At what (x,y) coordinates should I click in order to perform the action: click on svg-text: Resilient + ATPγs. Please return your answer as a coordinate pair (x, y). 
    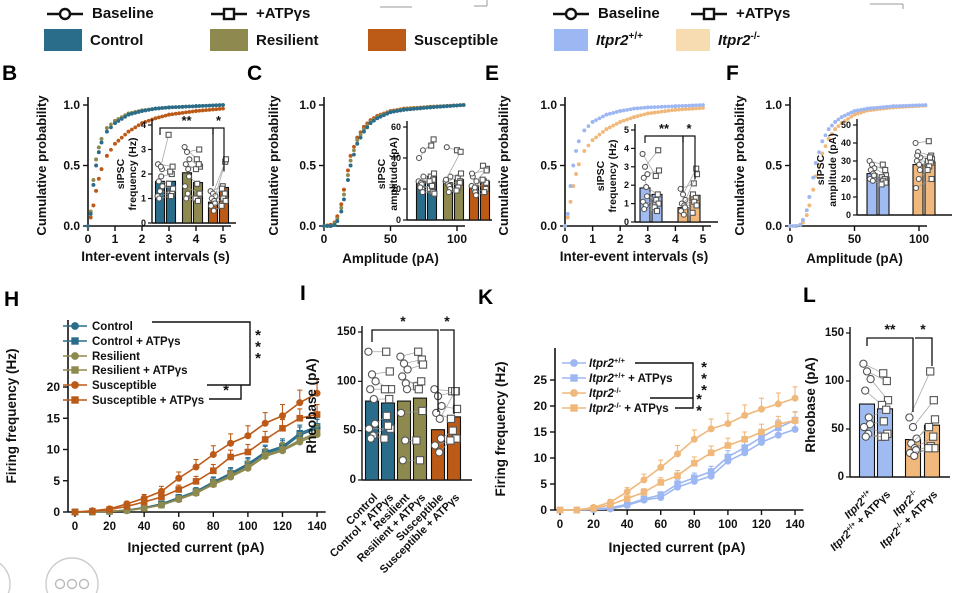
    Looking at the image, I should click on (140, 371).